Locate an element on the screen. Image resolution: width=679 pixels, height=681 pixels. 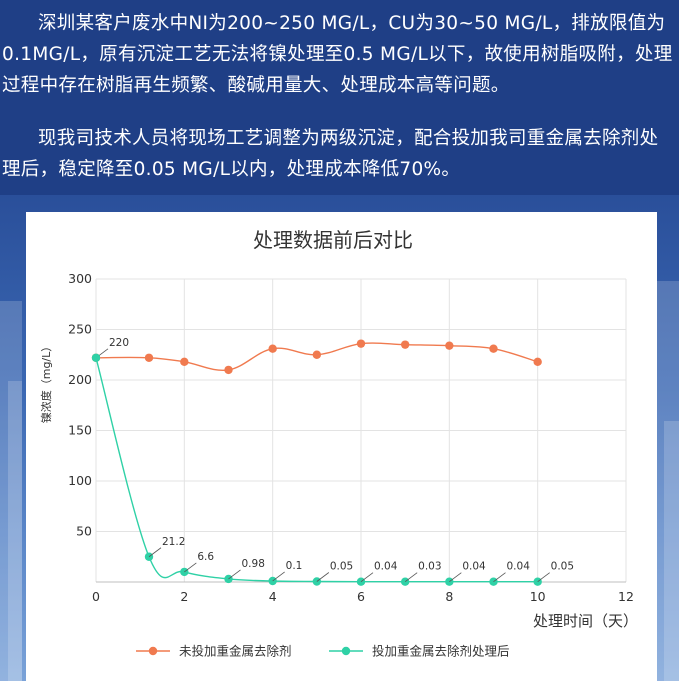
data-label: 0.98 is located at coordinates (253, 564).